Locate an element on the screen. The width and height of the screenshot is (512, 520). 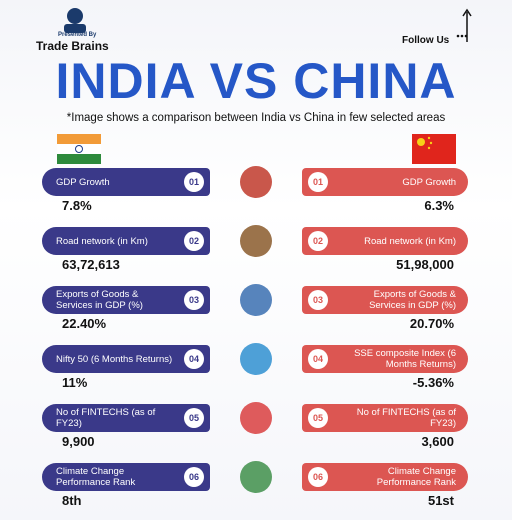
label-text: Nifty 50 (6 Months Returns) is located at coordinates (114, 359).